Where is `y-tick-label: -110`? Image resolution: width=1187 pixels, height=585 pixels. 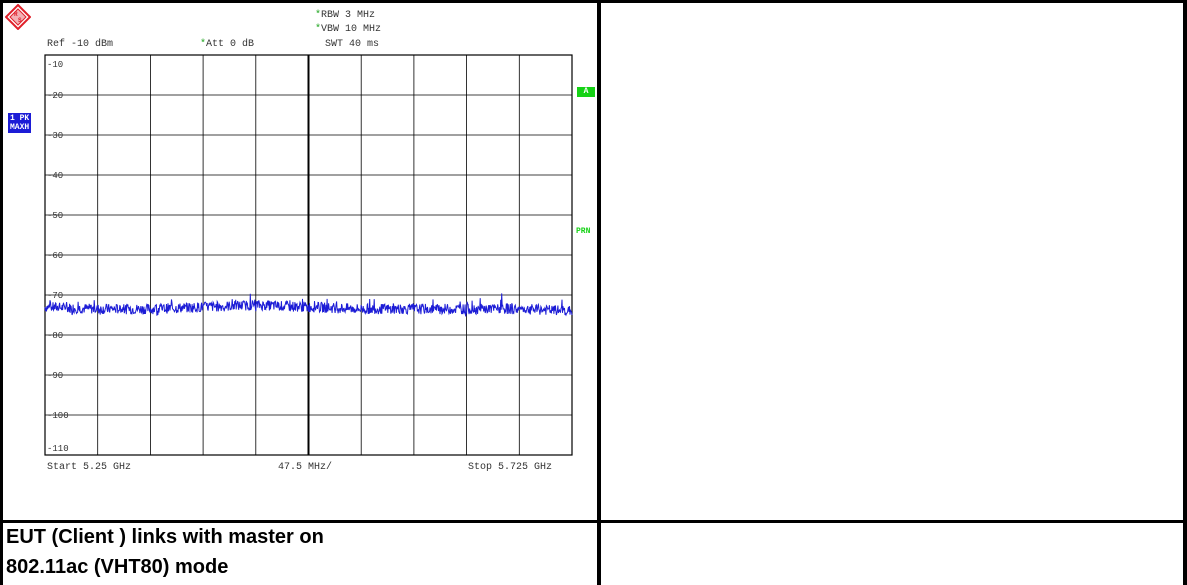 y-tick-label: -110 is located at coordinates (58, 449).